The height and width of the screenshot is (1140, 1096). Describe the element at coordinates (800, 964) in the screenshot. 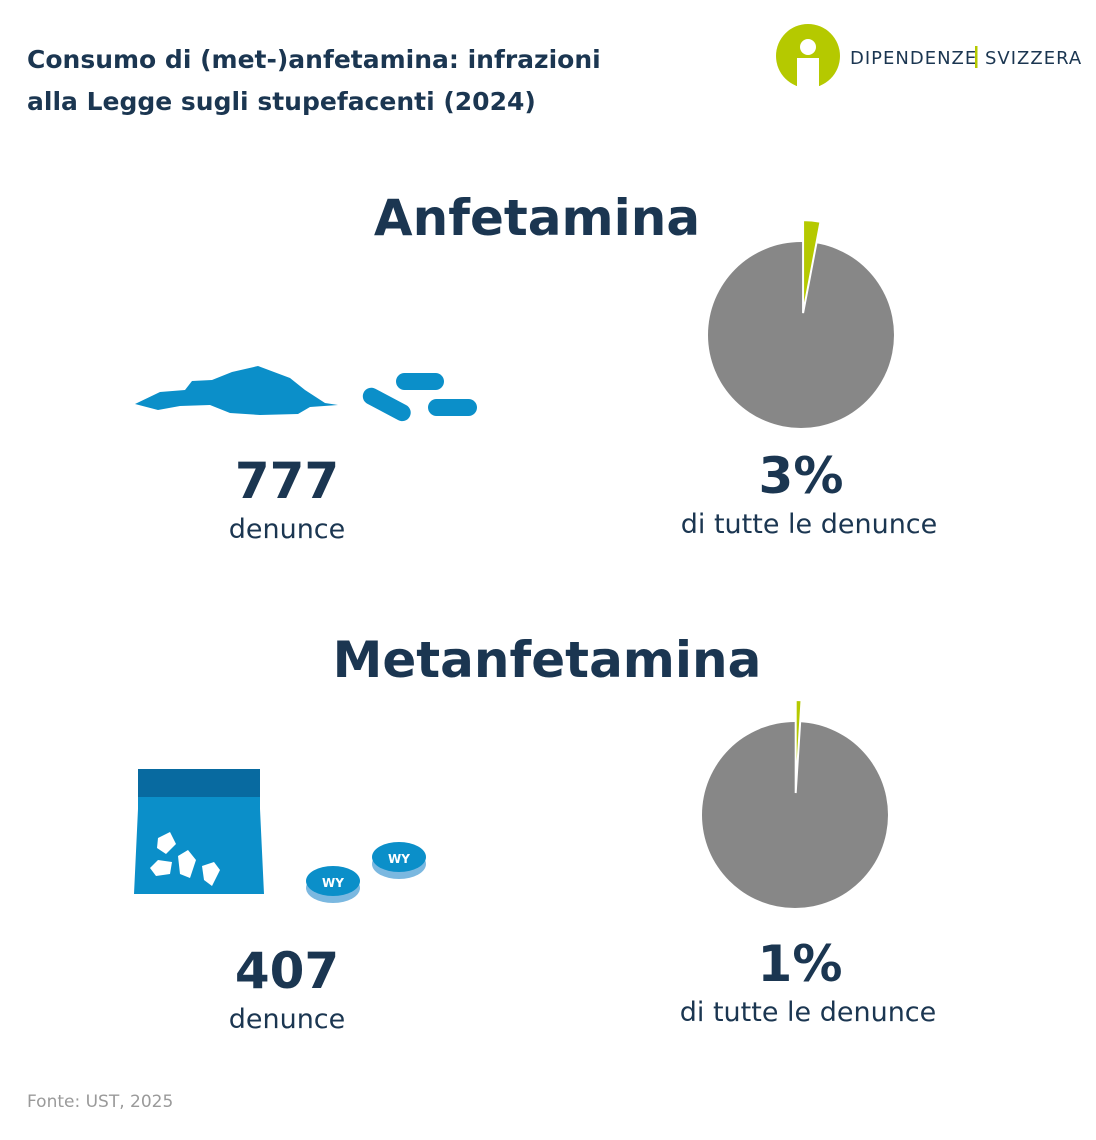

I see `pie-value-label: 1%` at that location.